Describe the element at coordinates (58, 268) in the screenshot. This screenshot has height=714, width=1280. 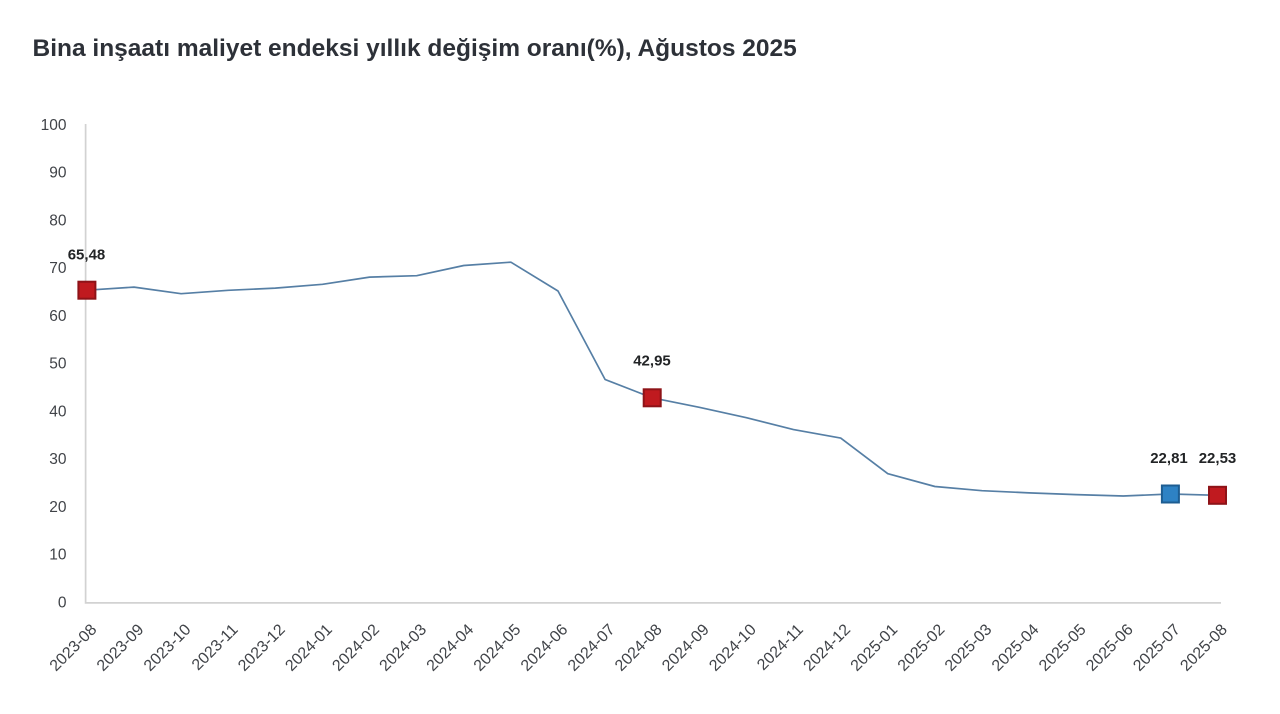
I see `svg-text: 70` at that location.